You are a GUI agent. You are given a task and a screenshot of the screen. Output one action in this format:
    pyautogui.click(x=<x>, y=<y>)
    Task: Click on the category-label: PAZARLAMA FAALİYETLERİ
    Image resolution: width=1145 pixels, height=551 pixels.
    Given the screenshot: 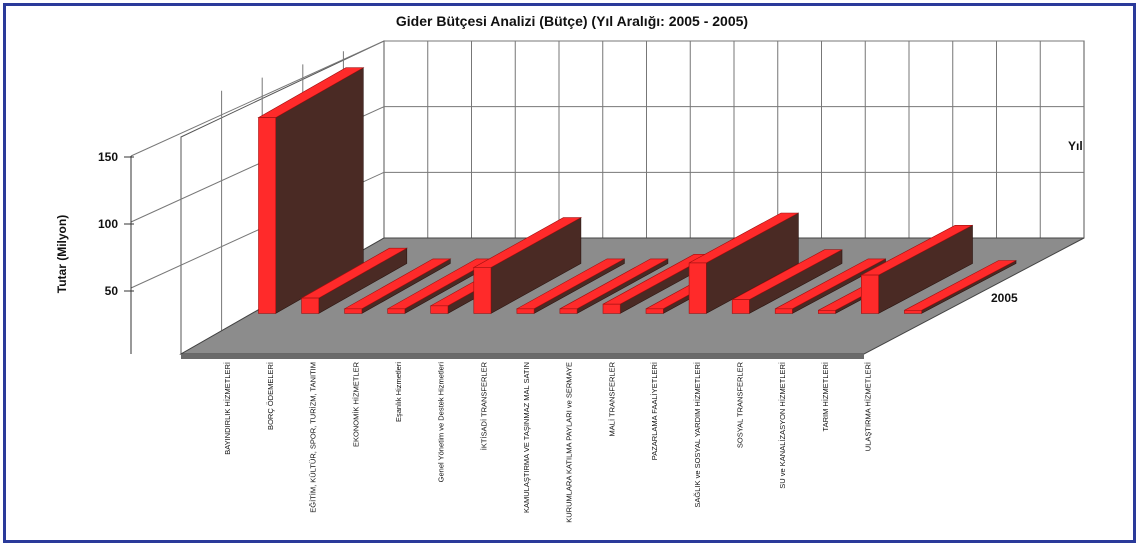 What is the action you would take?
    pyautogui.click(x=654, y=411)
    